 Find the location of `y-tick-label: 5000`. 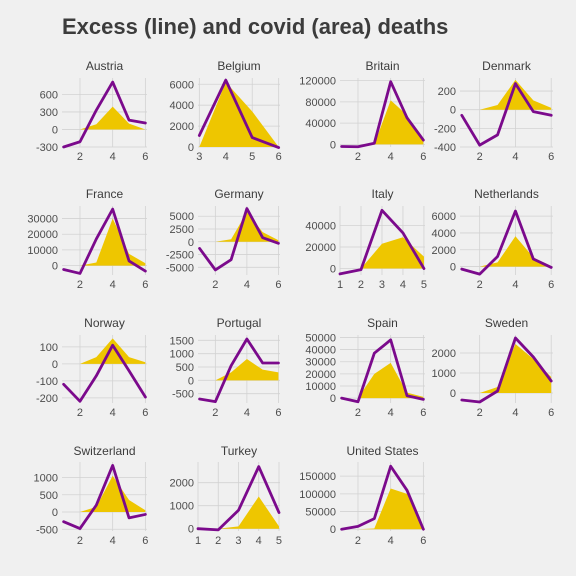

y-tick-label: 5000 is located at coordinates (182, 217).